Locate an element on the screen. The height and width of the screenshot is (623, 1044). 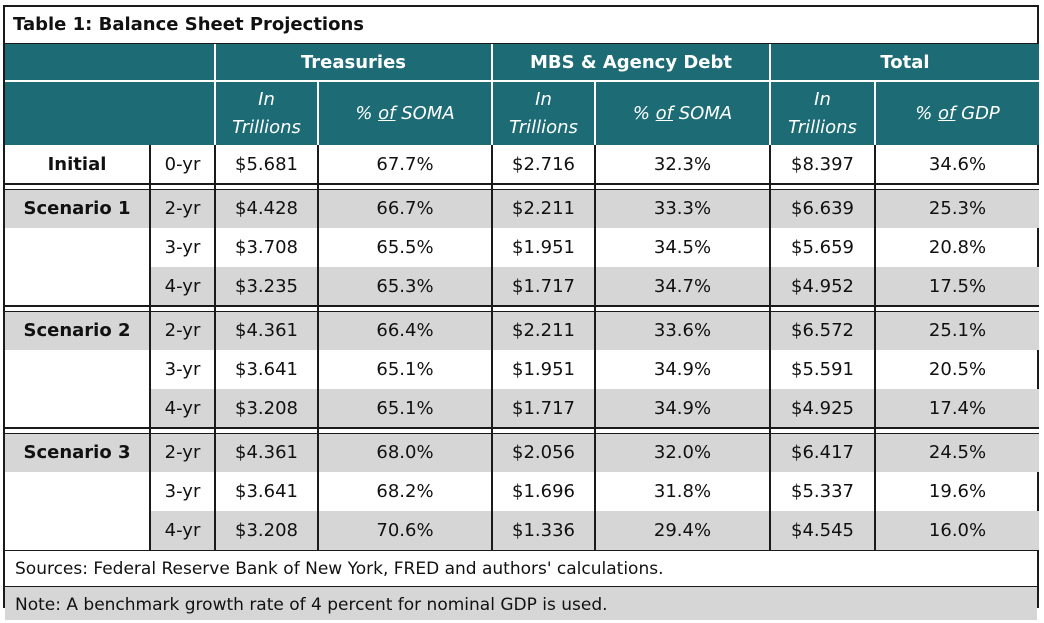
treasuries-pct-cell: 66.7% is located at coordinates (405, 208).